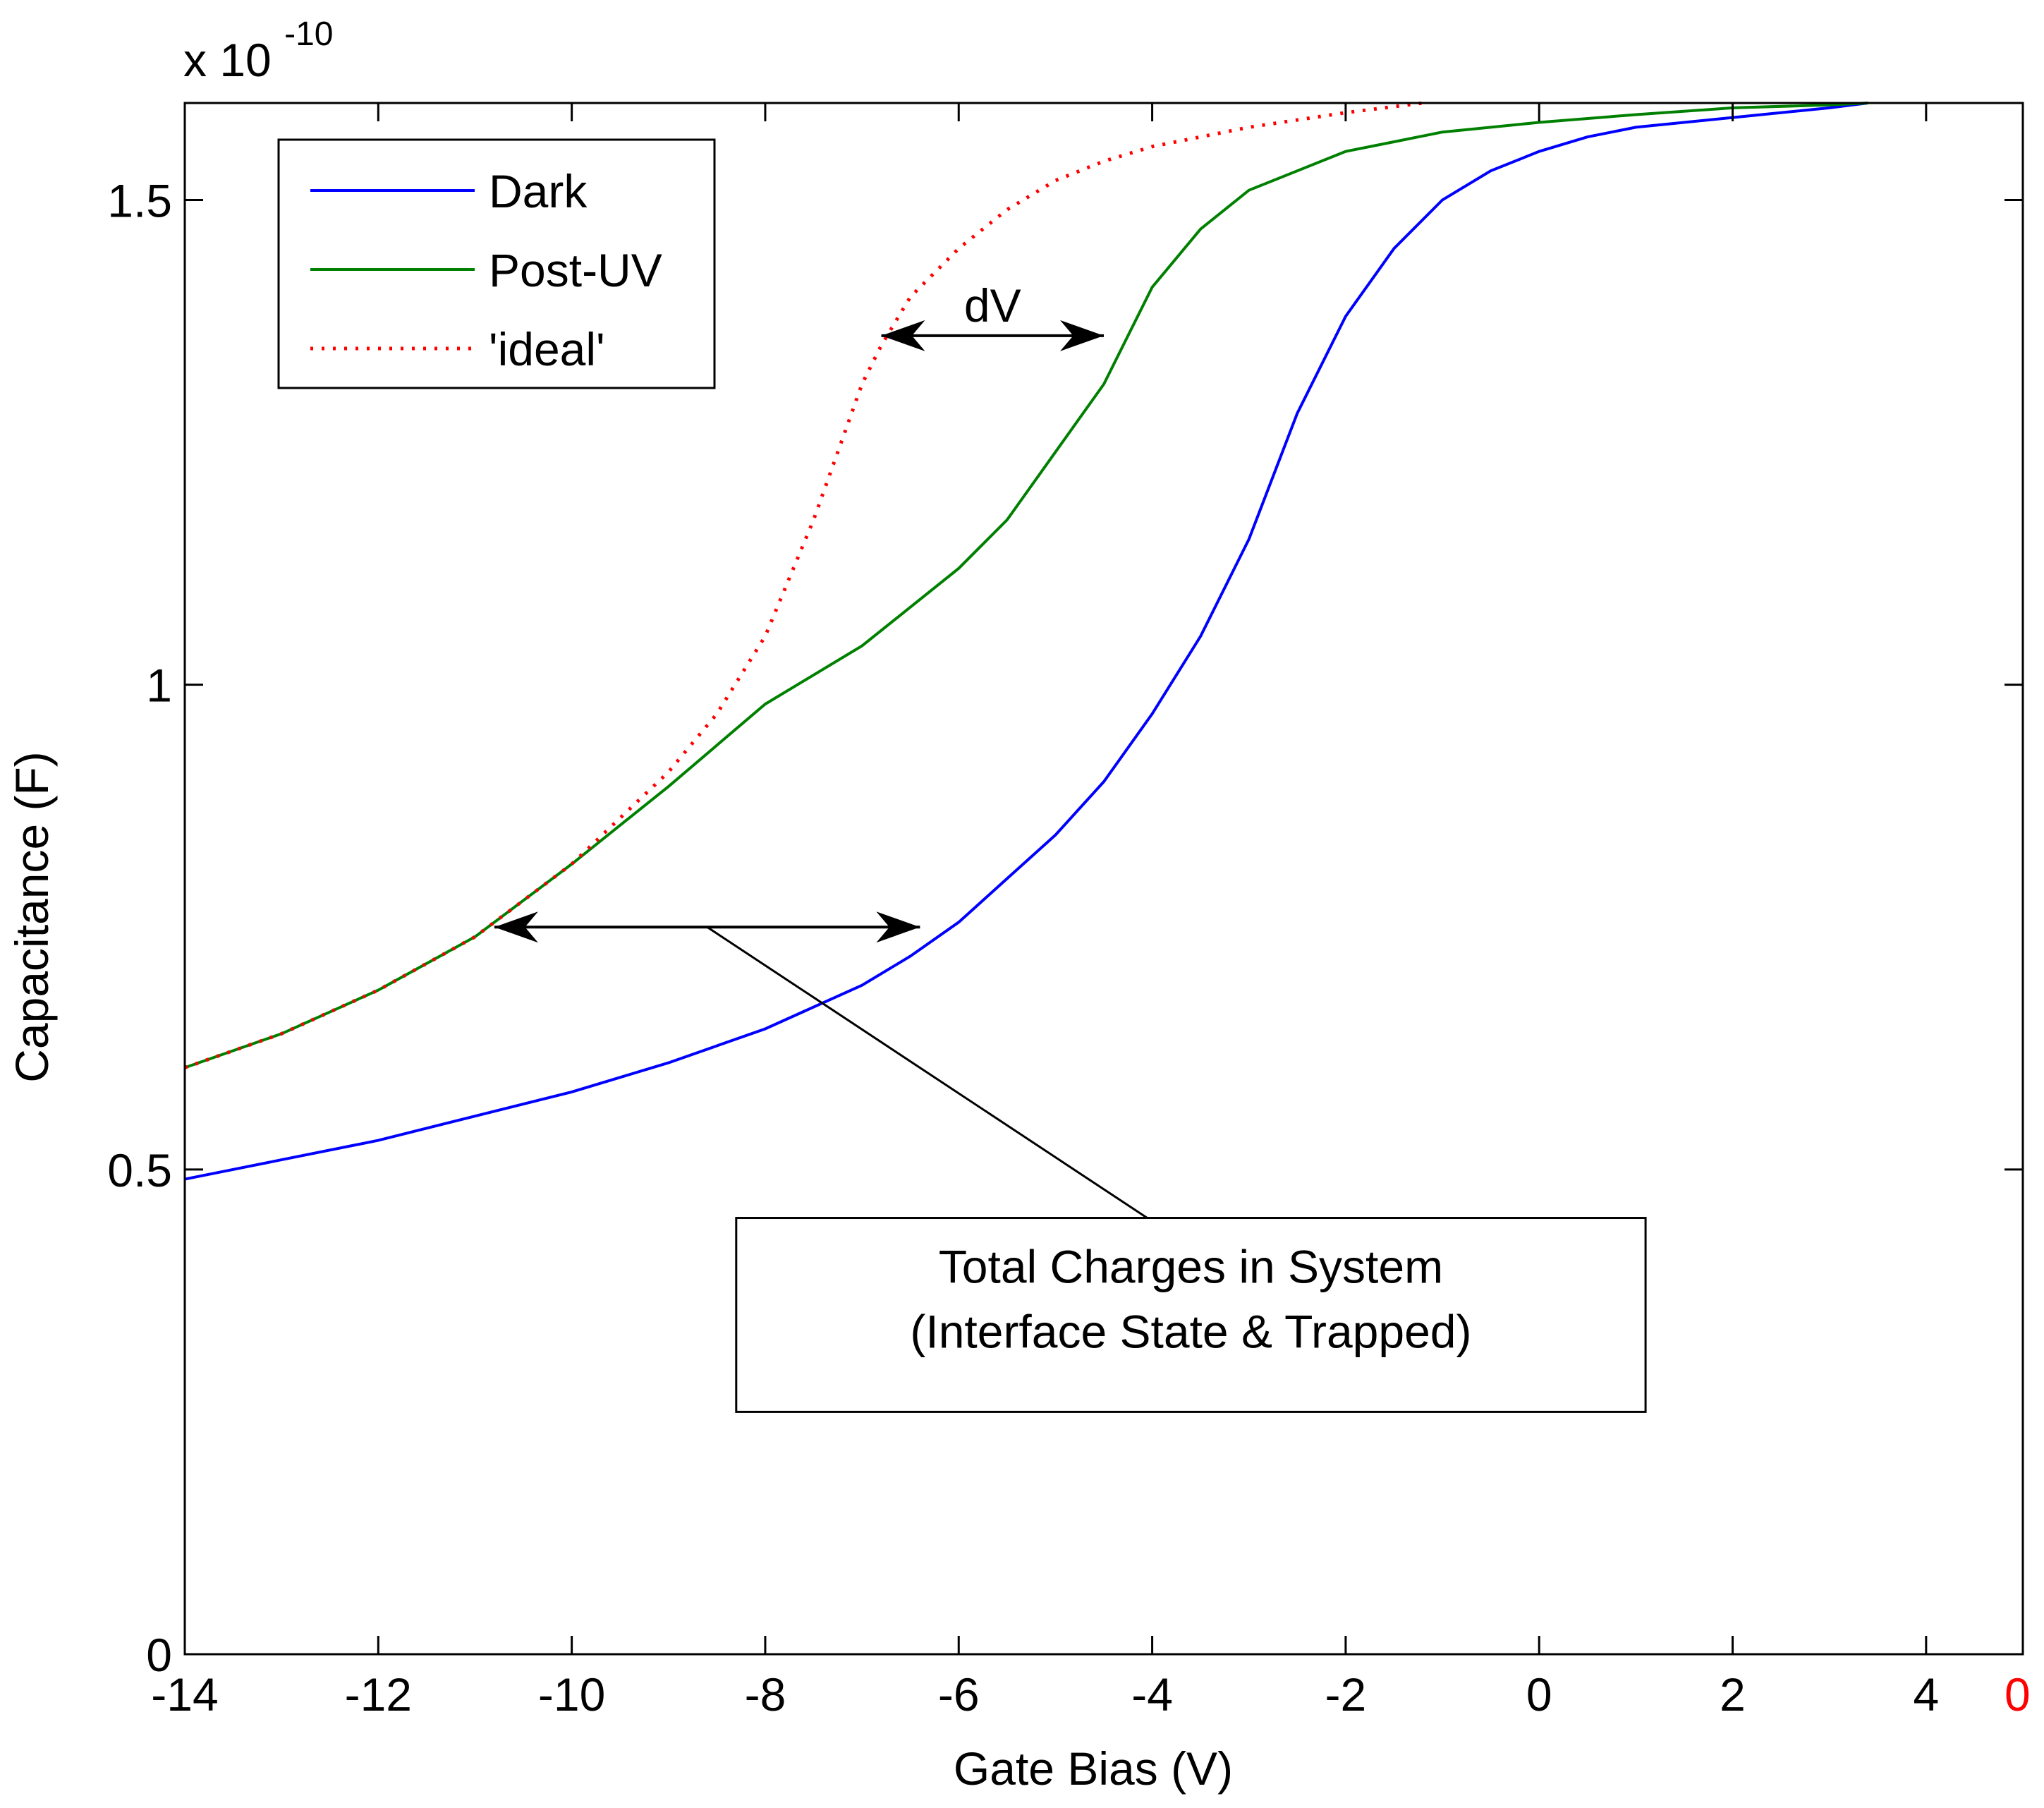 The image size is (2044, 1808). Describe the element at coordinates (959, 1694) in the screenshot. I see `x-tick-label: -6` at that location.